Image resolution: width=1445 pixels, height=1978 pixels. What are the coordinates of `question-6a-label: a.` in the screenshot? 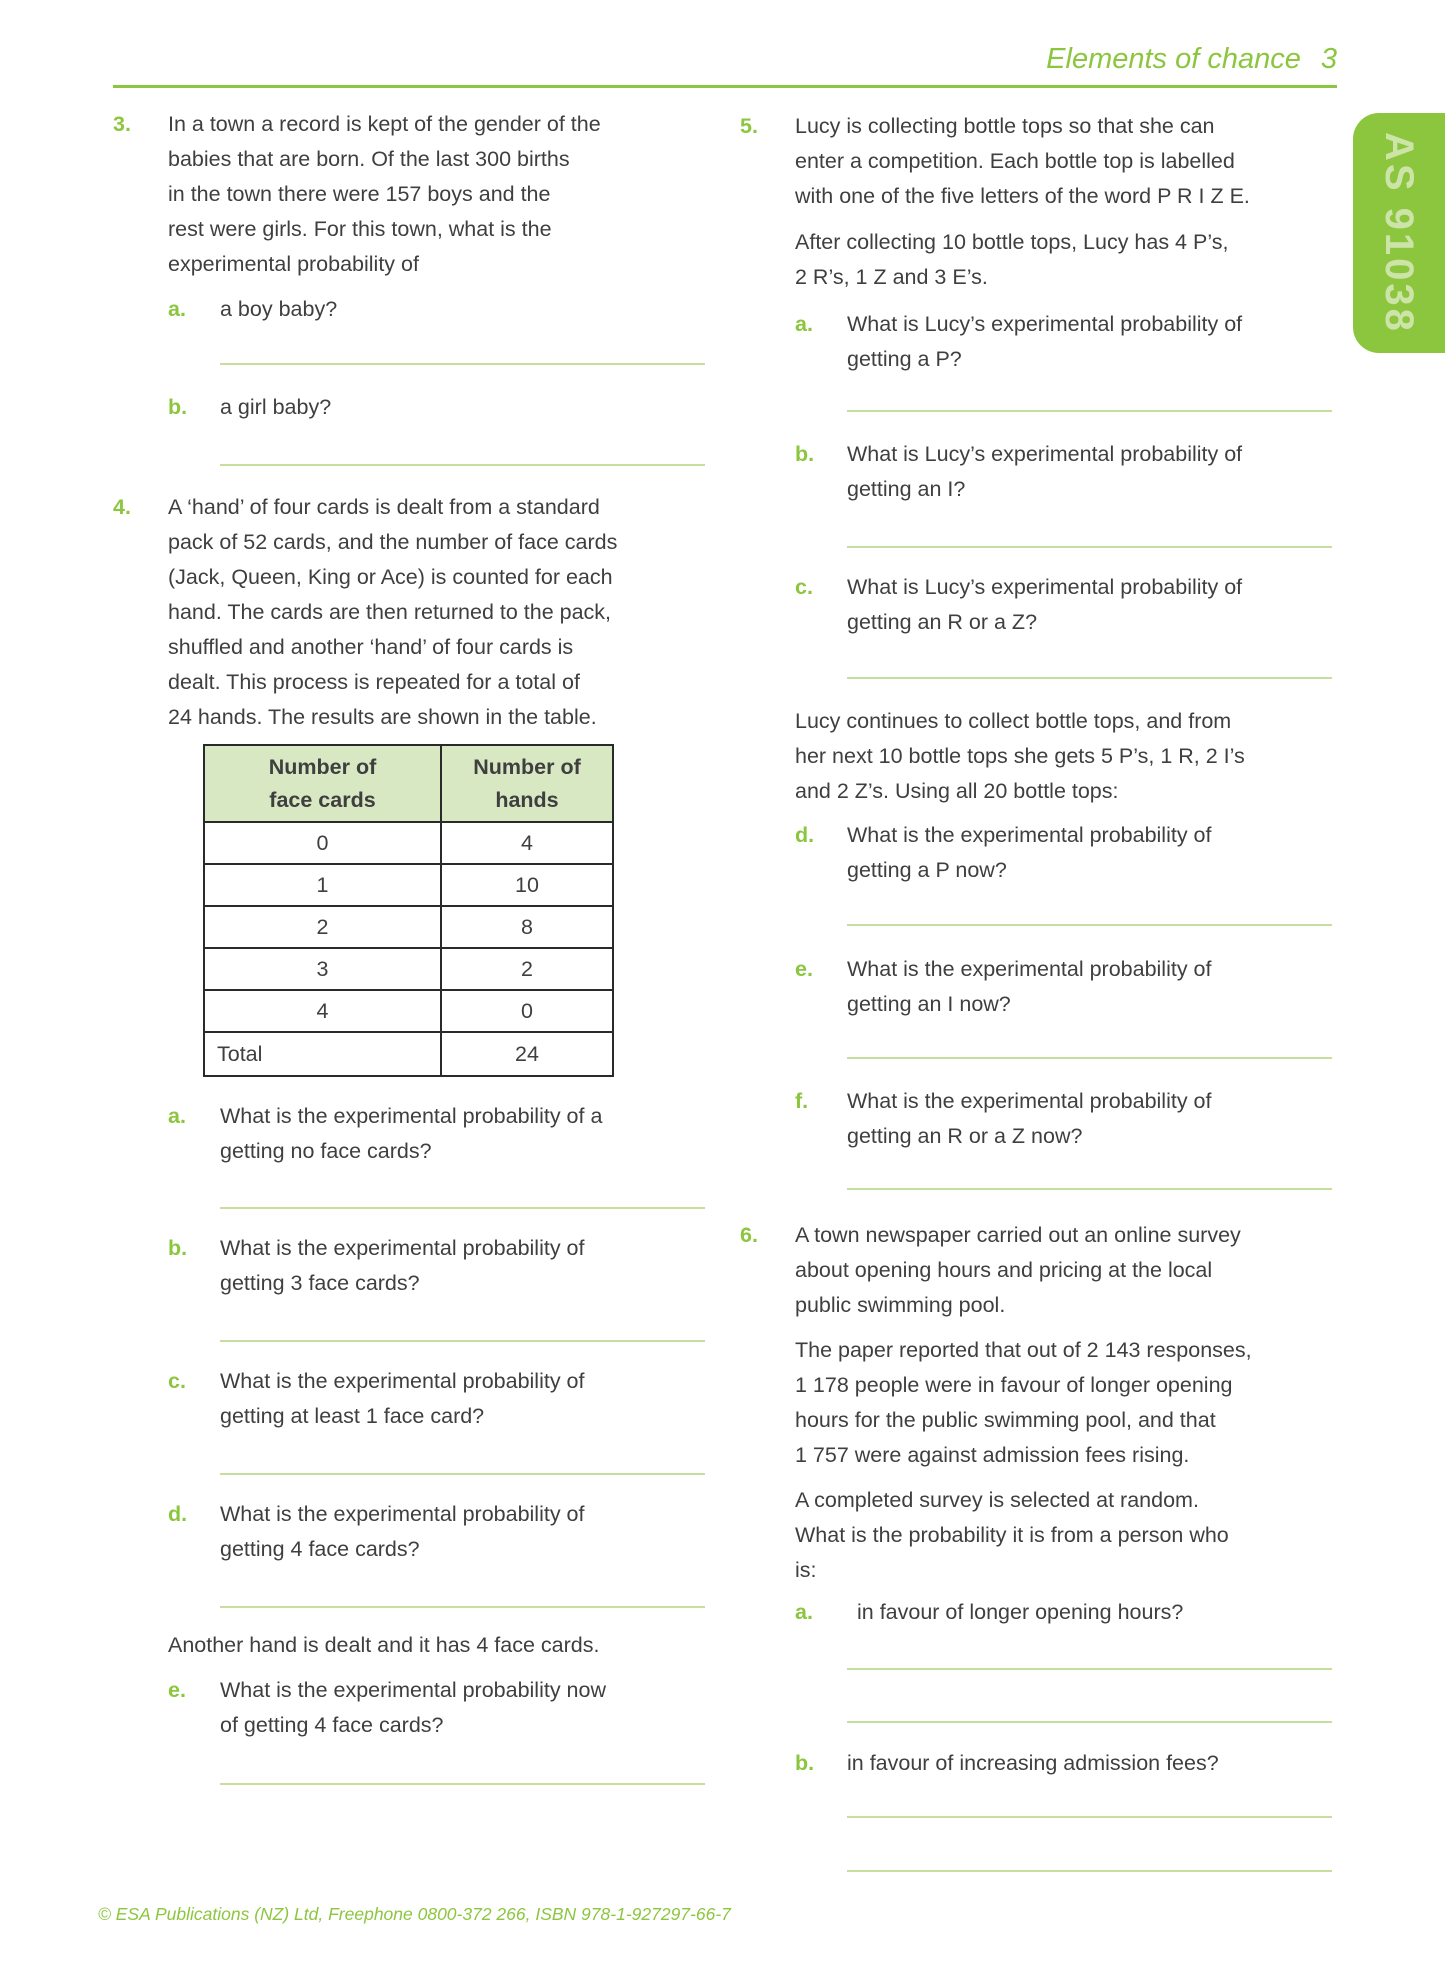 It's located at (804, 1612).